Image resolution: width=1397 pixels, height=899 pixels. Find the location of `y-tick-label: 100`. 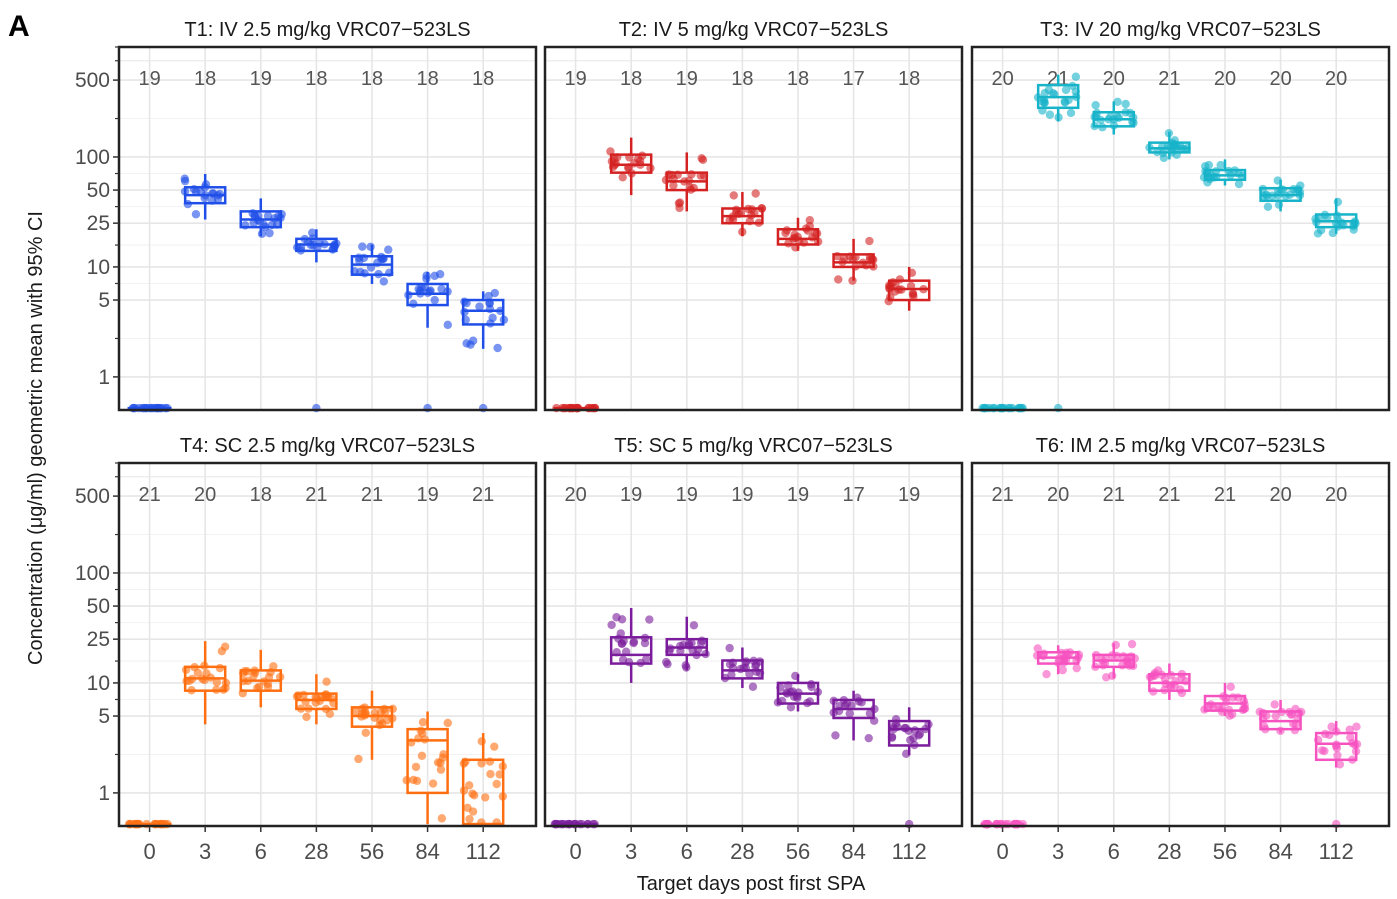

y-tick-label: 100 is located at coordinates (92, 573).